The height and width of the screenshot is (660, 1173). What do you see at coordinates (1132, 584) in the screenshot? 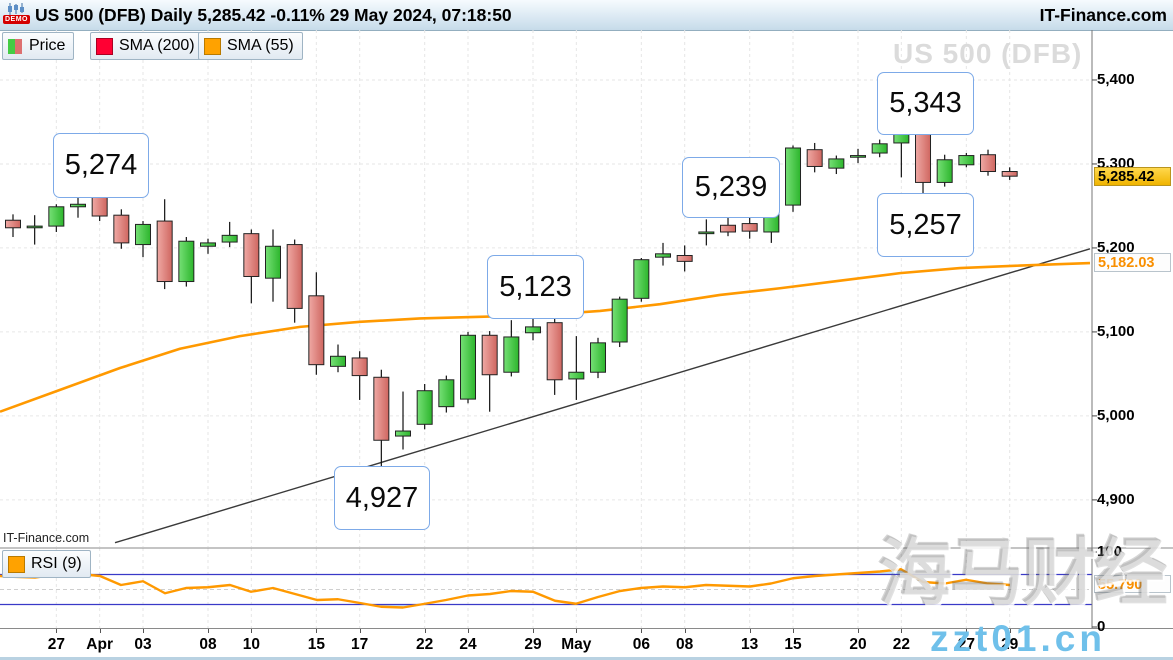
I see `rsi-value-badge: 55.790` at bounding box center [1132, 584].